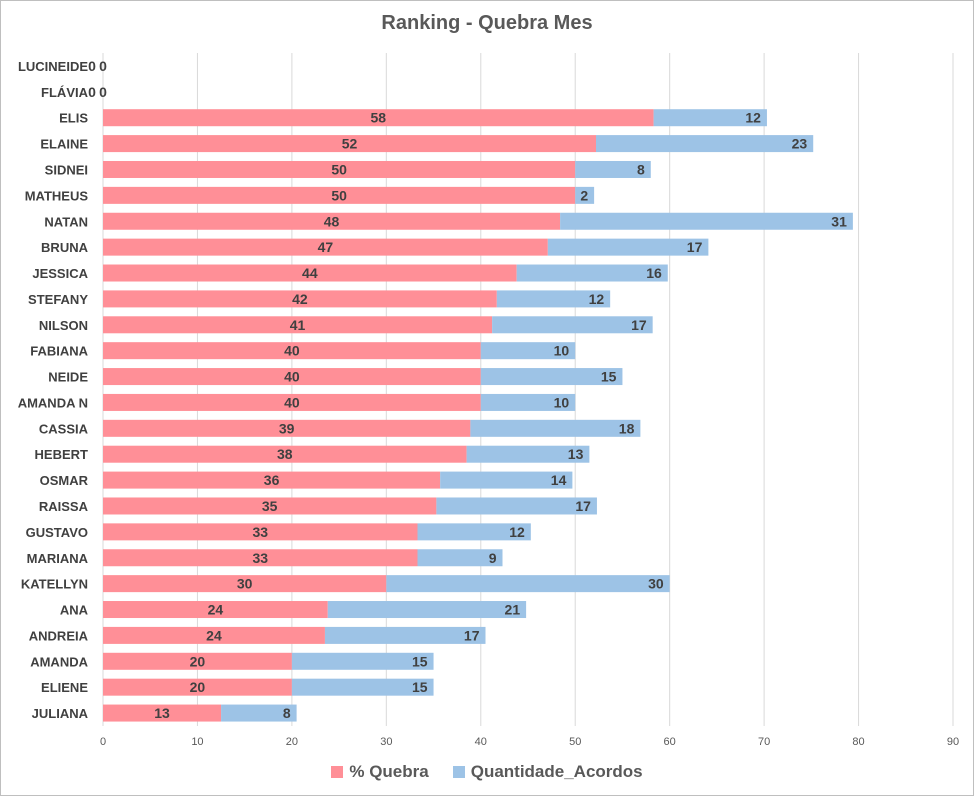 Image resolution: width=974 pixels, height=796 pixels. What do you see at coordinates (63, 325) in the screenshot?
I see `y-category-label: NILSON` at bounding box center [63, 325].